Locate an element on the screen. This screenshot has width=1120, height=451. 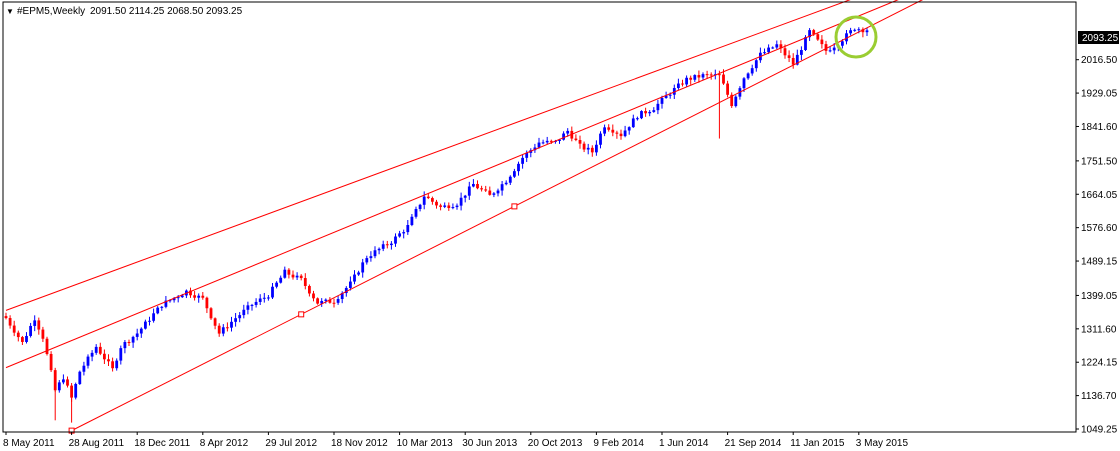
time-tick-label: 18 Dec 2011 is located at coordinates (162, 443).